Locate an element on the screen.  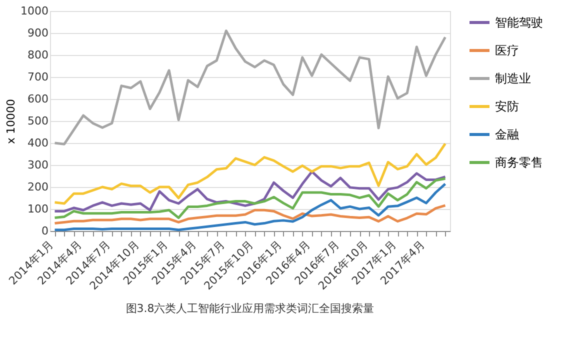
legend-label: 智能驾驶 is located at coordinates (519, 23).